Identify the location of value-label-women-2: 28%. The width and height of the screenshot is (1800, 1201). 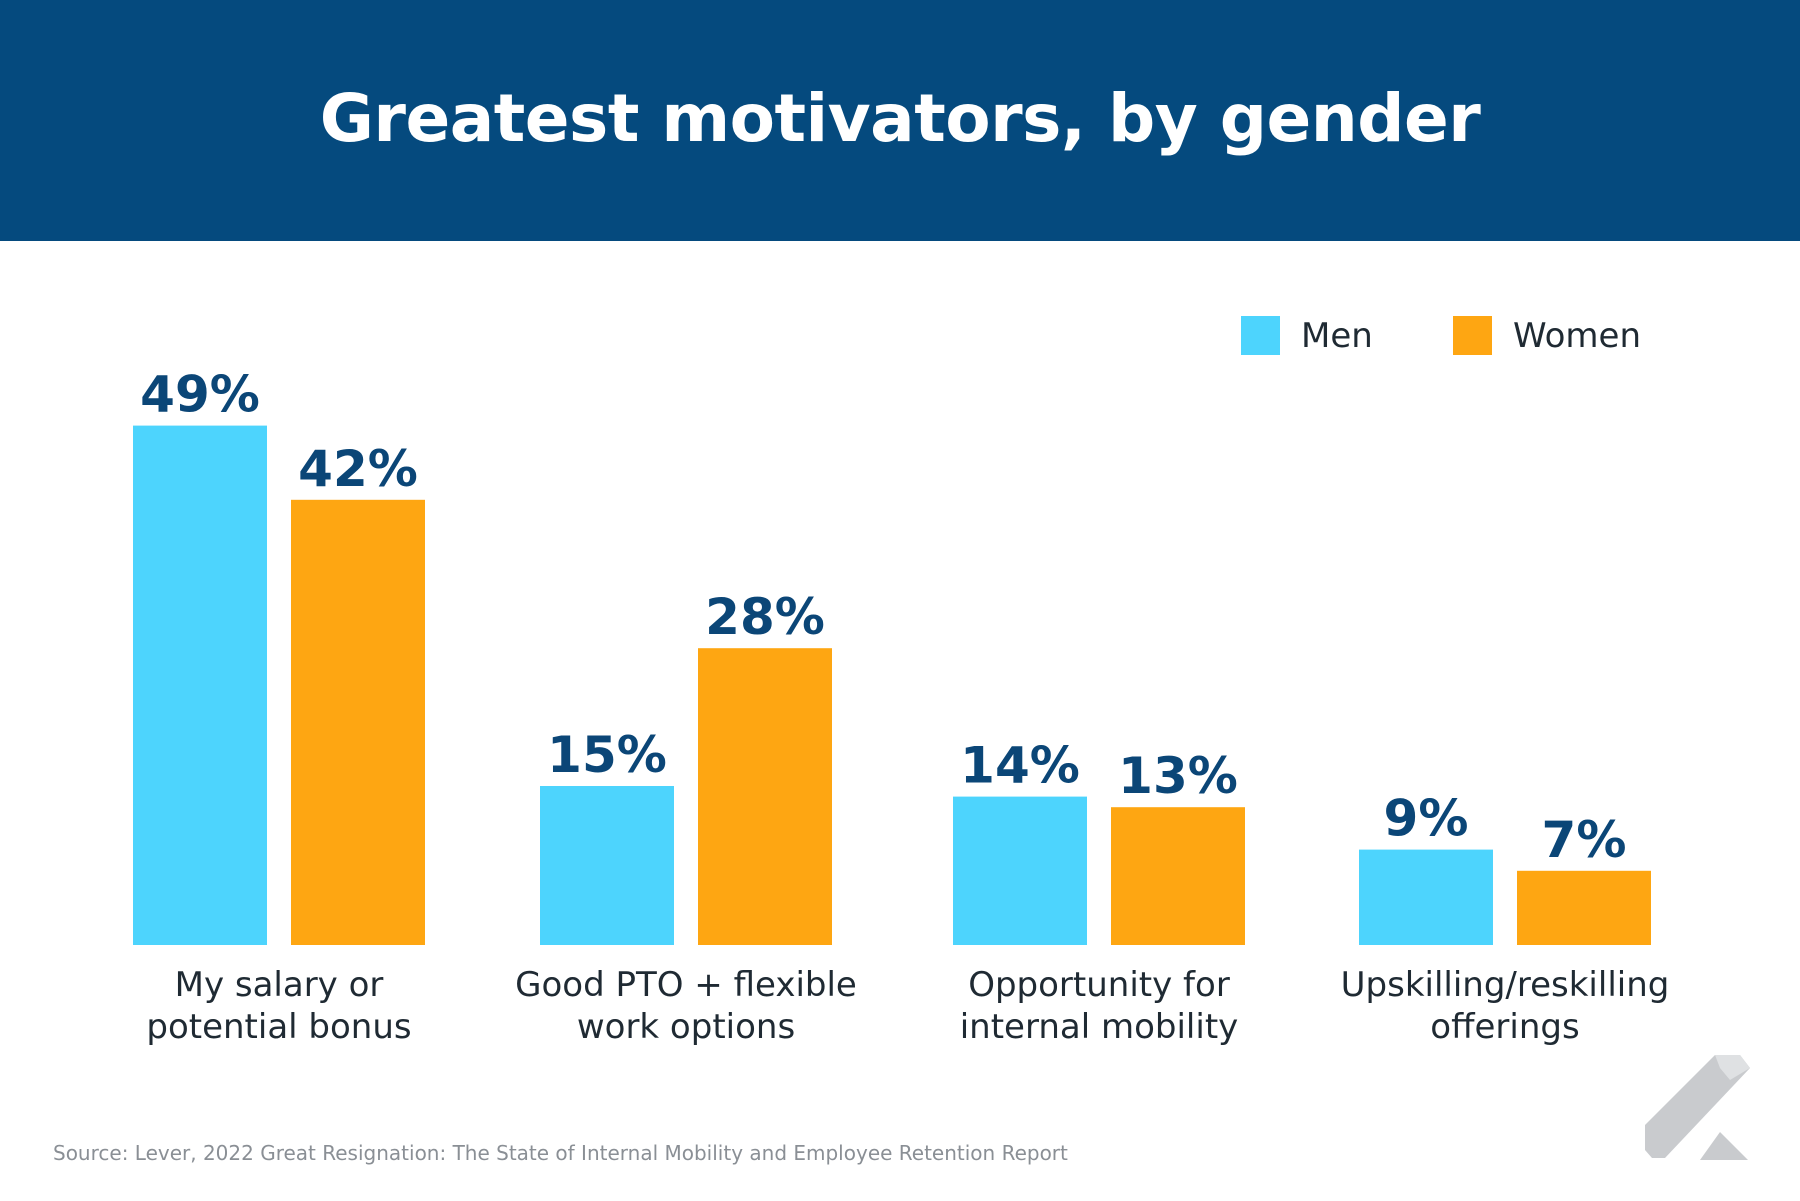
(765, 617).